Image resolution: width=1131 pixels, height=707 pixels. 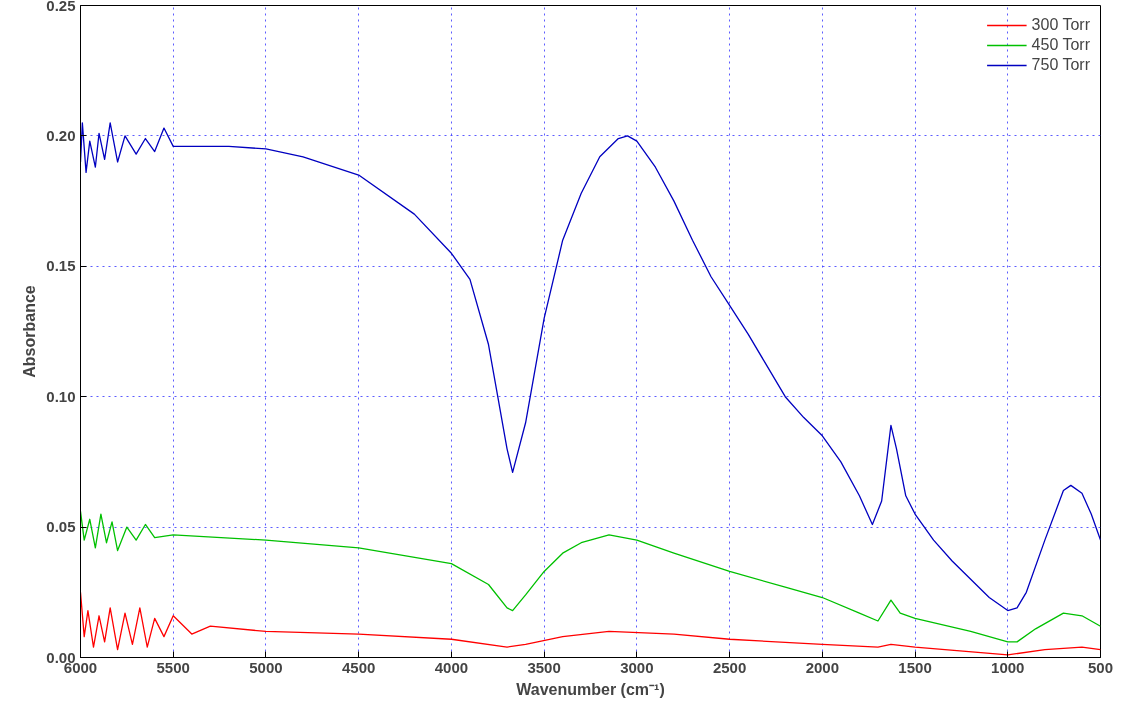 I want to click on y-tick-label: 0.15, so click(x=61, y=266).